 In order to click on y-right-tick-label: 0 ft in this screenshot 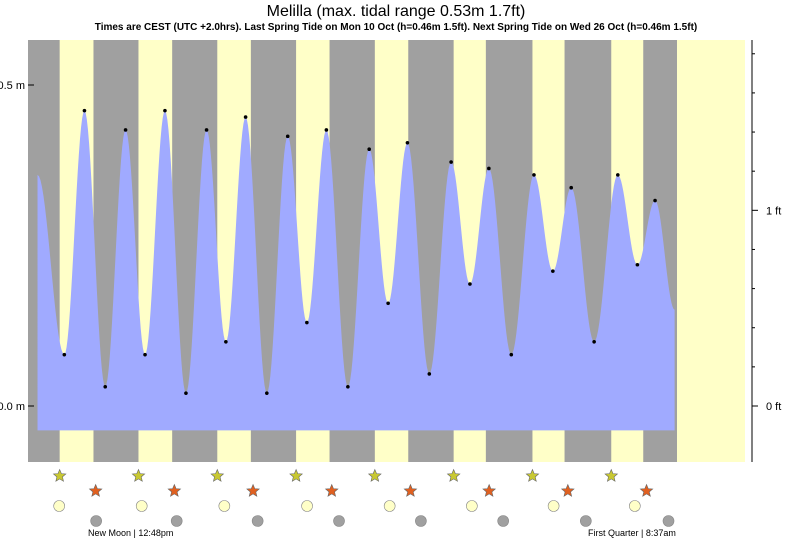, I will do `click(773, 407)`.